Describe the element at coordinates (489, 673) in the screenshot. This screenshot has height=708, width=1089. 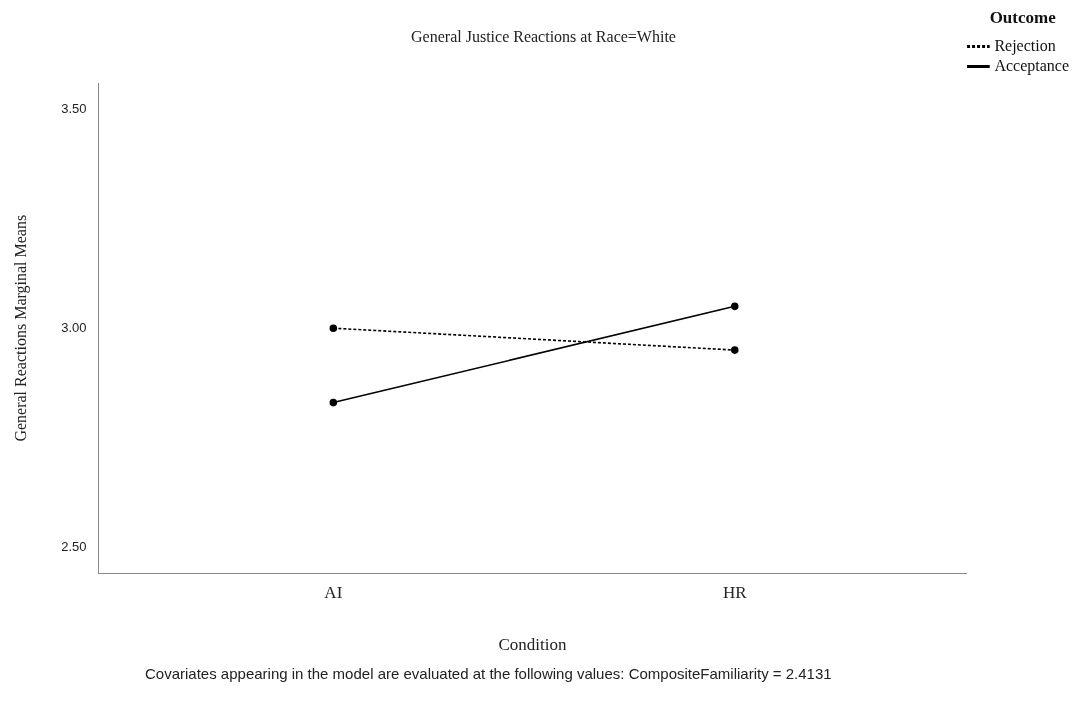
I see `text: Covariates appearing in the model are evaluated at the following values: CompositeFamiliarity = 2.4131` at that location.